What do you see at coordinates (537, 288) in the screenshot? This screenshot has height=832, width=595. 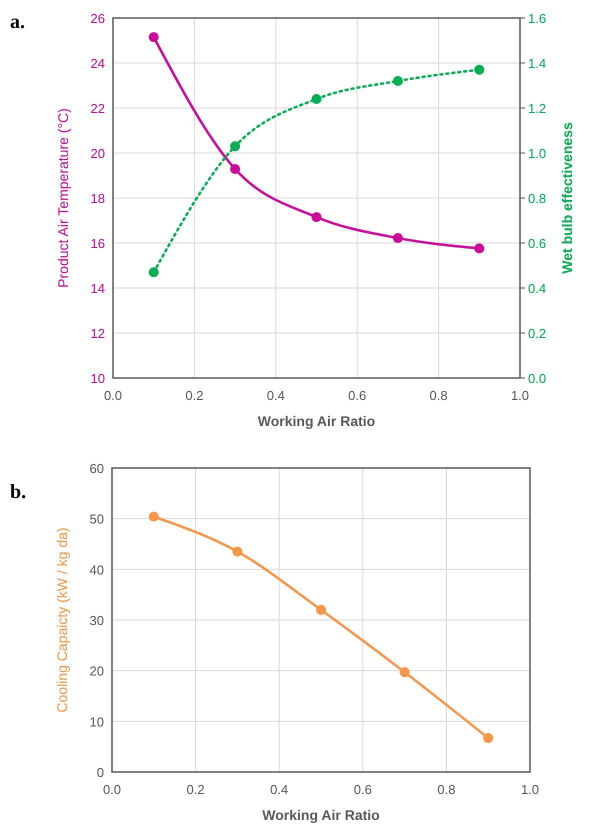 I see `y2-tick-label: 0.4` at bounding box center [537, 288].